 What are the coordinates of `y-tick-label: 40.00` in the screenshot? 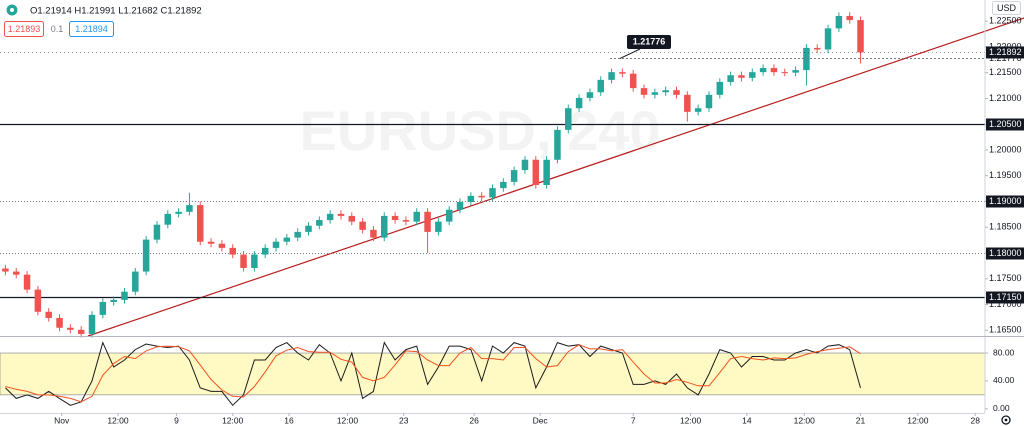 It's located at (1004, 380).